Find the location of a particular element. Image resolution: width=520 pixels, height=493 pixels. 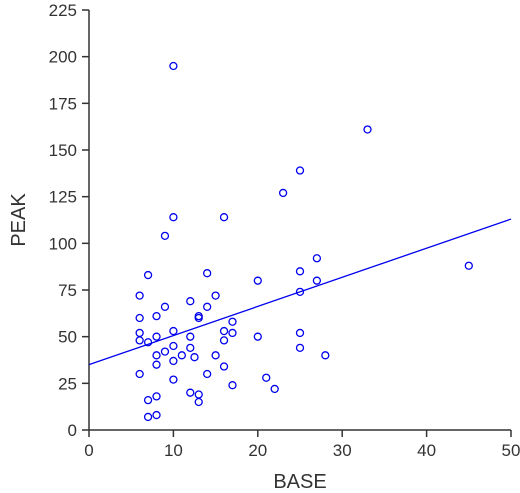

x-axis-title: BASE is located at coordinates (299, 482).